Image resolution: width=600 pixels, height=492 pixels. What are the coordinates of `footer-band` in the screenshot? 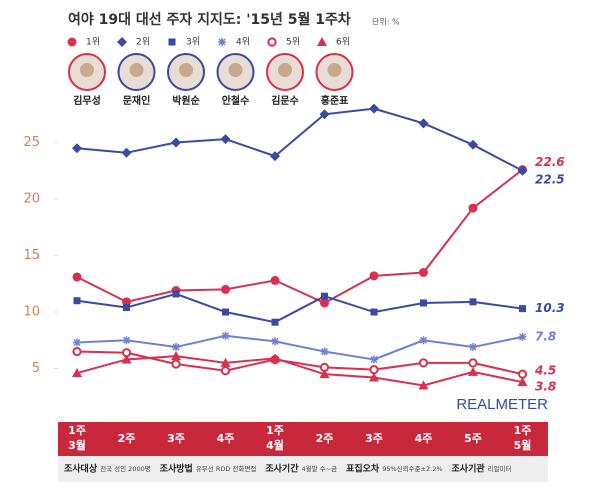 It's located at (303, 469).